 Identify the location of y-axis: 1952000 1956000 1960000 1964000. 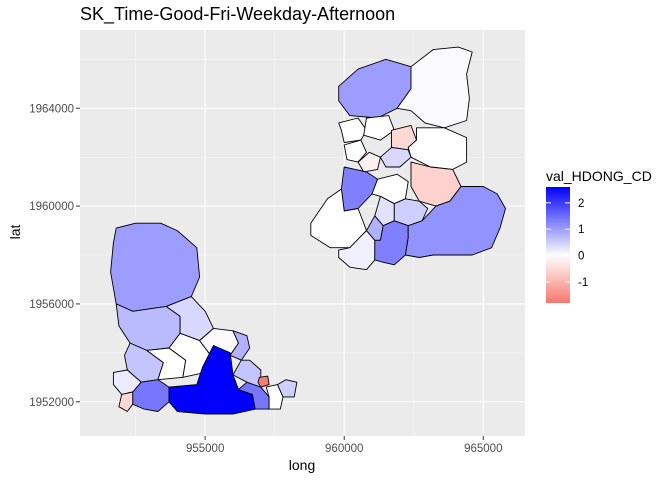
(54, 256).